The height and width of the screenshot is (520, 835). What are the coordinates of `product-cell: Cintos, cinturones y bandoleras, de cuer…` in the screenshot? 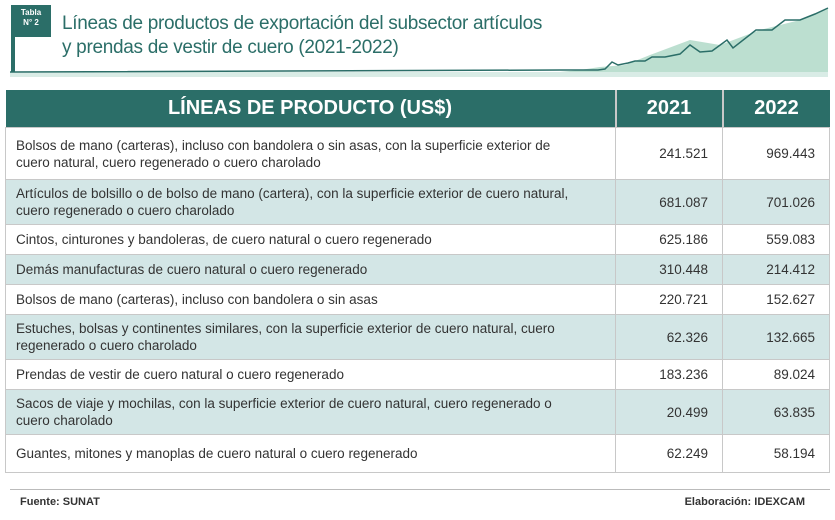 It's located at (310, 239).